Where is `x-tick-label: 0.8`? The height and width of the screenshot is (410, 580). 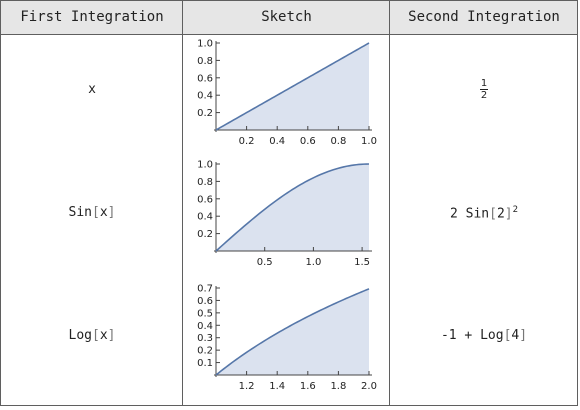 x-tick-label: 0.8 is located at coordinates (338, 141).